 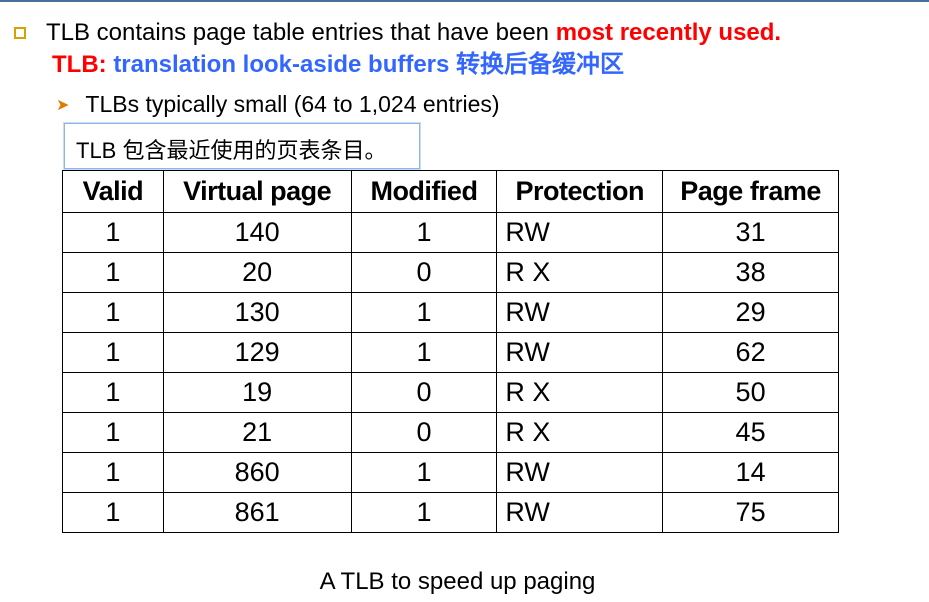 What do you see at coordinates (257, 312) in the screenshot?
I see `cell-virtual-page: 130` at bounding box center [257, 312].